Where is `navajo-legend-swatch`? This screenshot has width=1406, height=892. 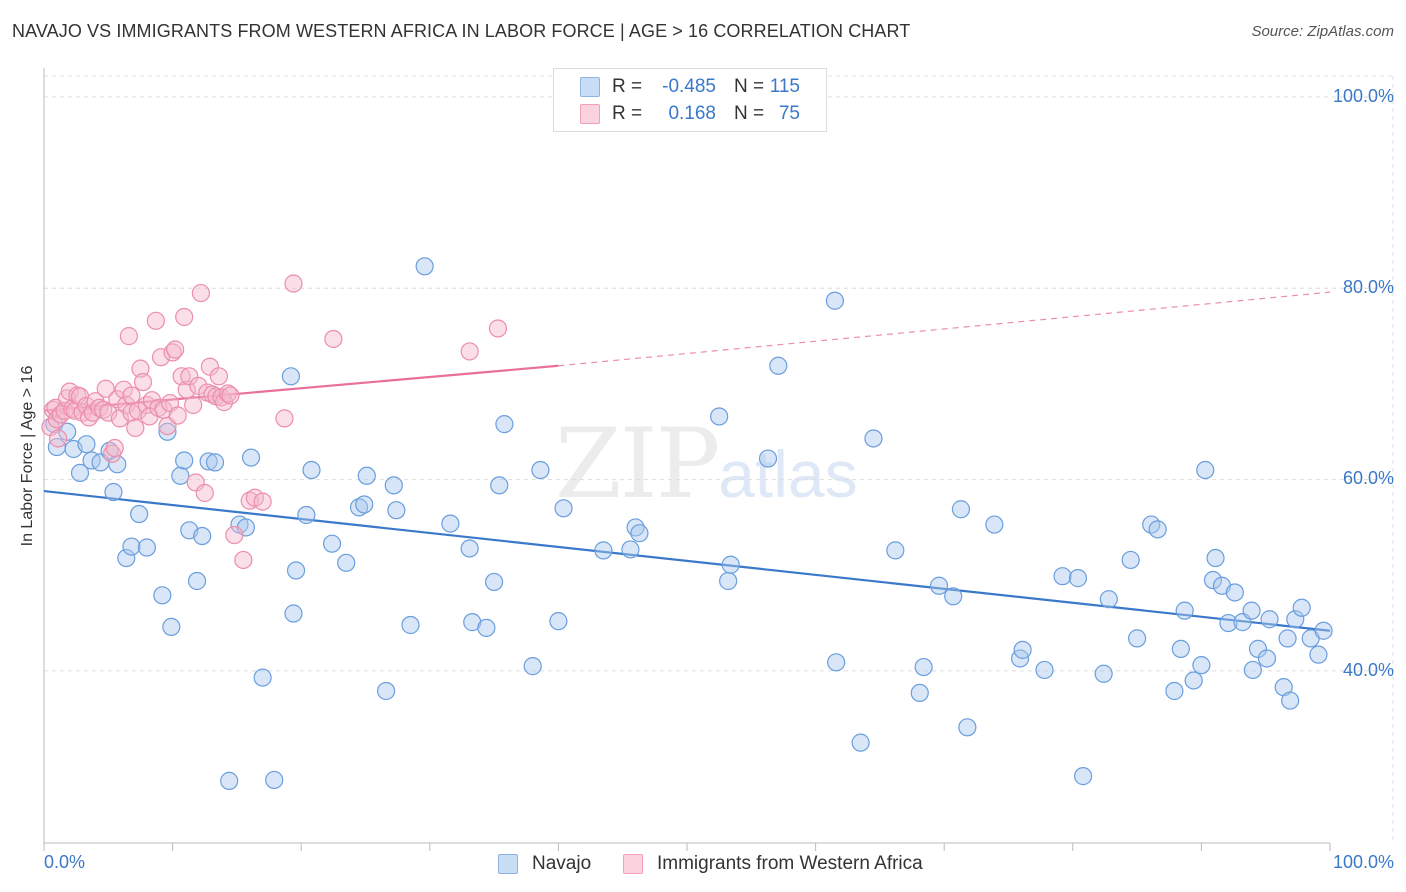
navajo-legend-swatch is located at coordinates (508, 864).